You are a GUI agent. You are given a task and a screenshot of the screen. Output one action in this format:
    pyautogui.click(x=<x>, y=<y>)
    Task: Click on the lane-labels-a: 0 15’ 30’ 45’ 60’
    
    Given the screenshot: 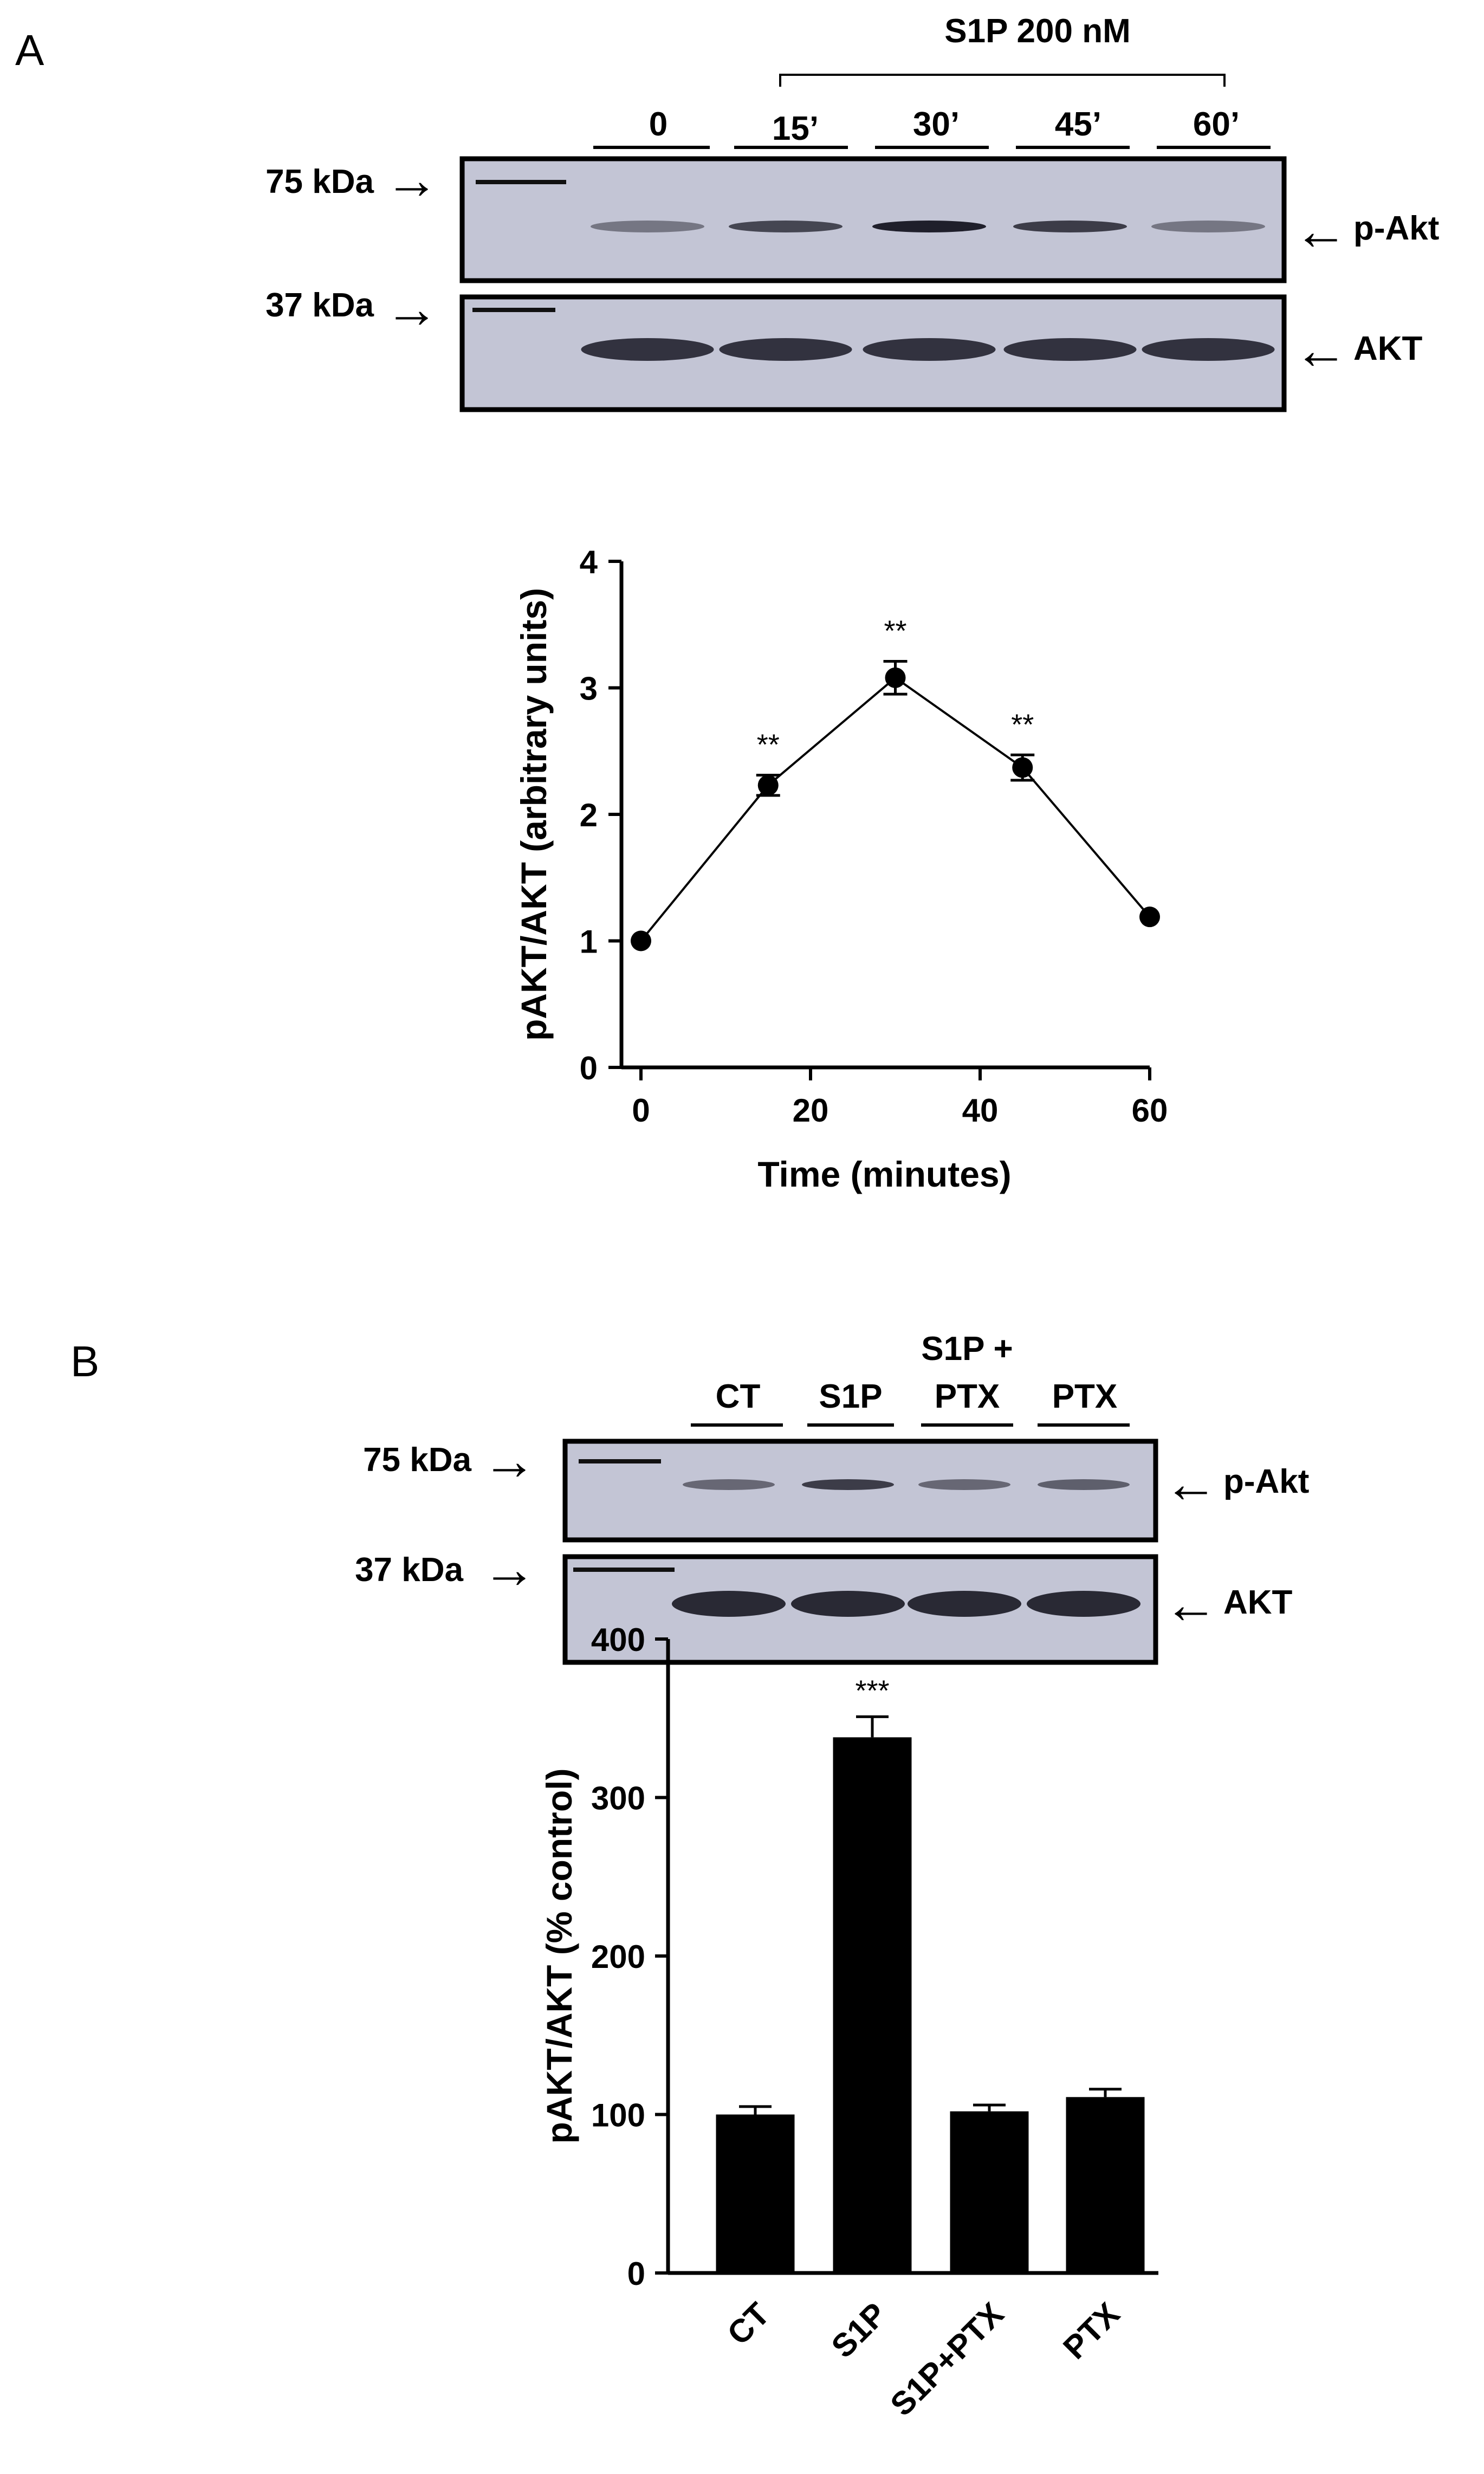 What is the action you would take?
    pyautogui.click(x=944, y=126)
    